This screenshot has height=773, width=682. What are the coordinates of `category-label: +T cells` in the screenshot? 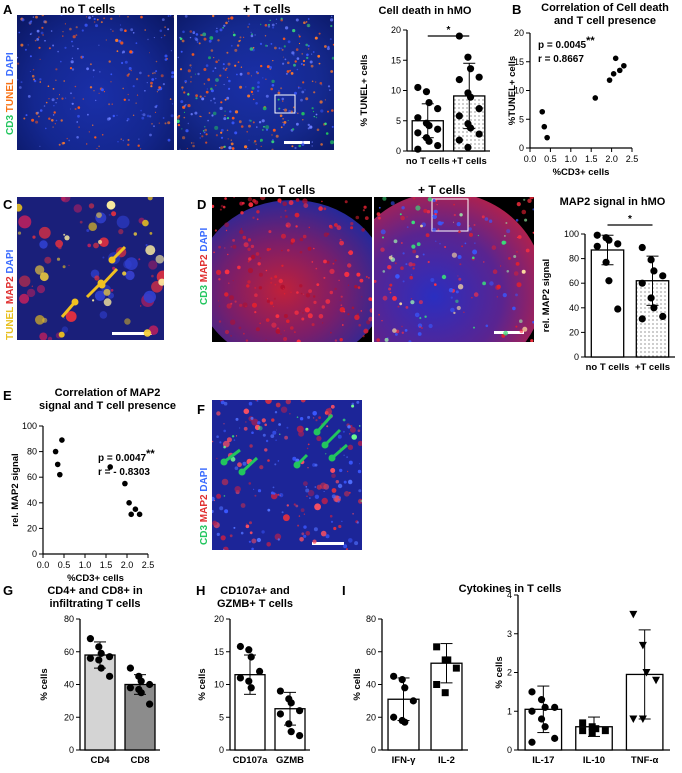 It's located at (652, 366).